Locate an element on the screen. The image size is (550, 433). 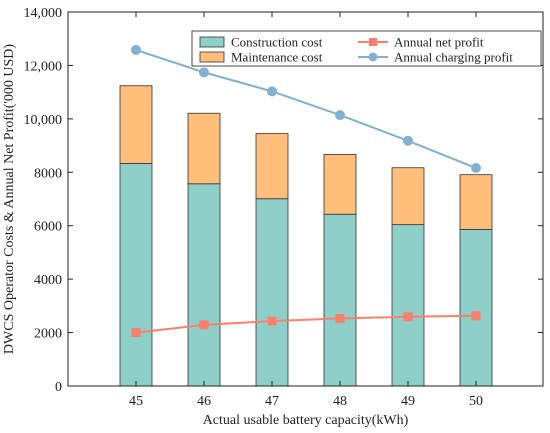
y-tick-label-14000: 14,000 is located at coordinates (43, 13).